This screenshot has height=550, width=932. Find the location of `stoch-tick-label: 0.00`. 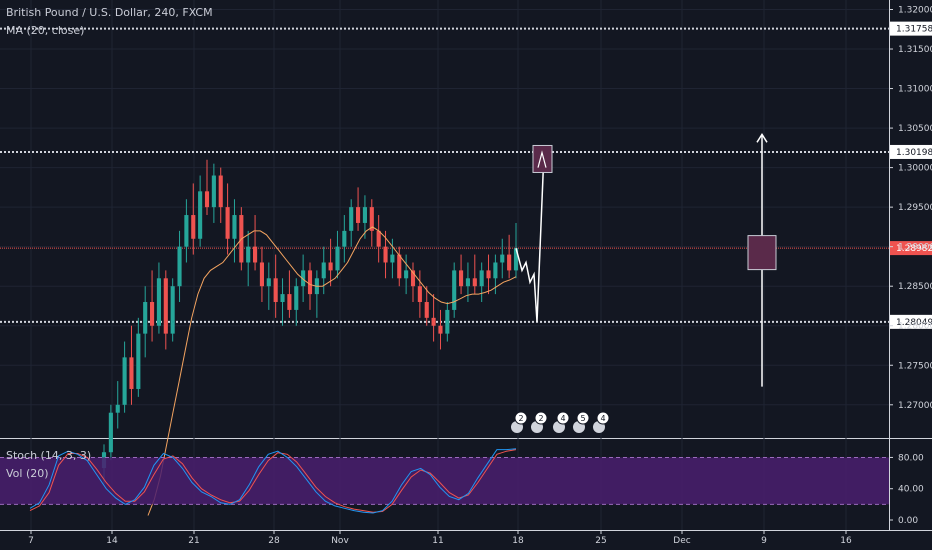

stoch-tick-label: 0.00 is located at coordinates (908, 521).